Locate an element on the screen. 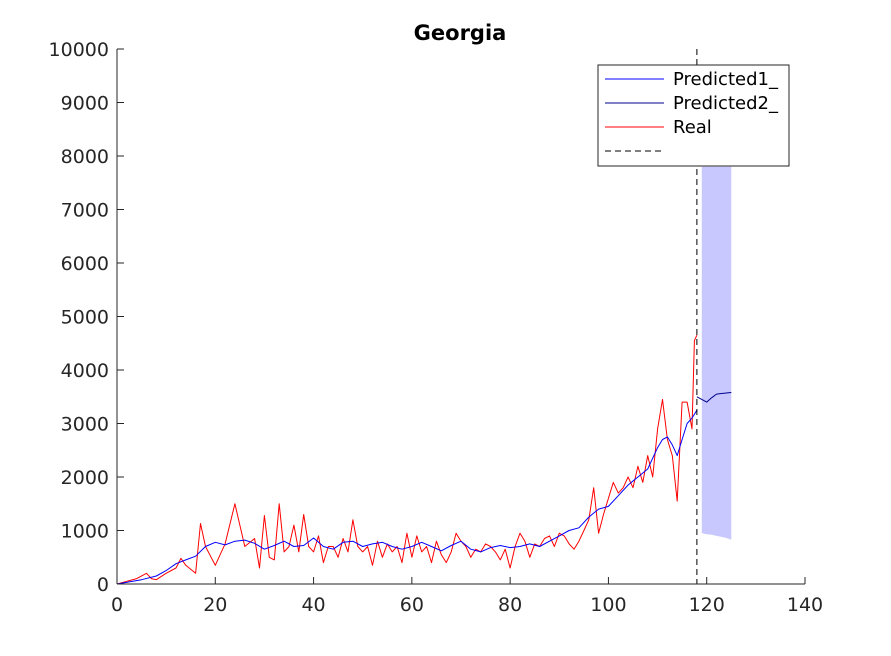 The width and height of the screenshot is (891, 656). y-tick-label: 10000 is located at coordinates (79, 50).